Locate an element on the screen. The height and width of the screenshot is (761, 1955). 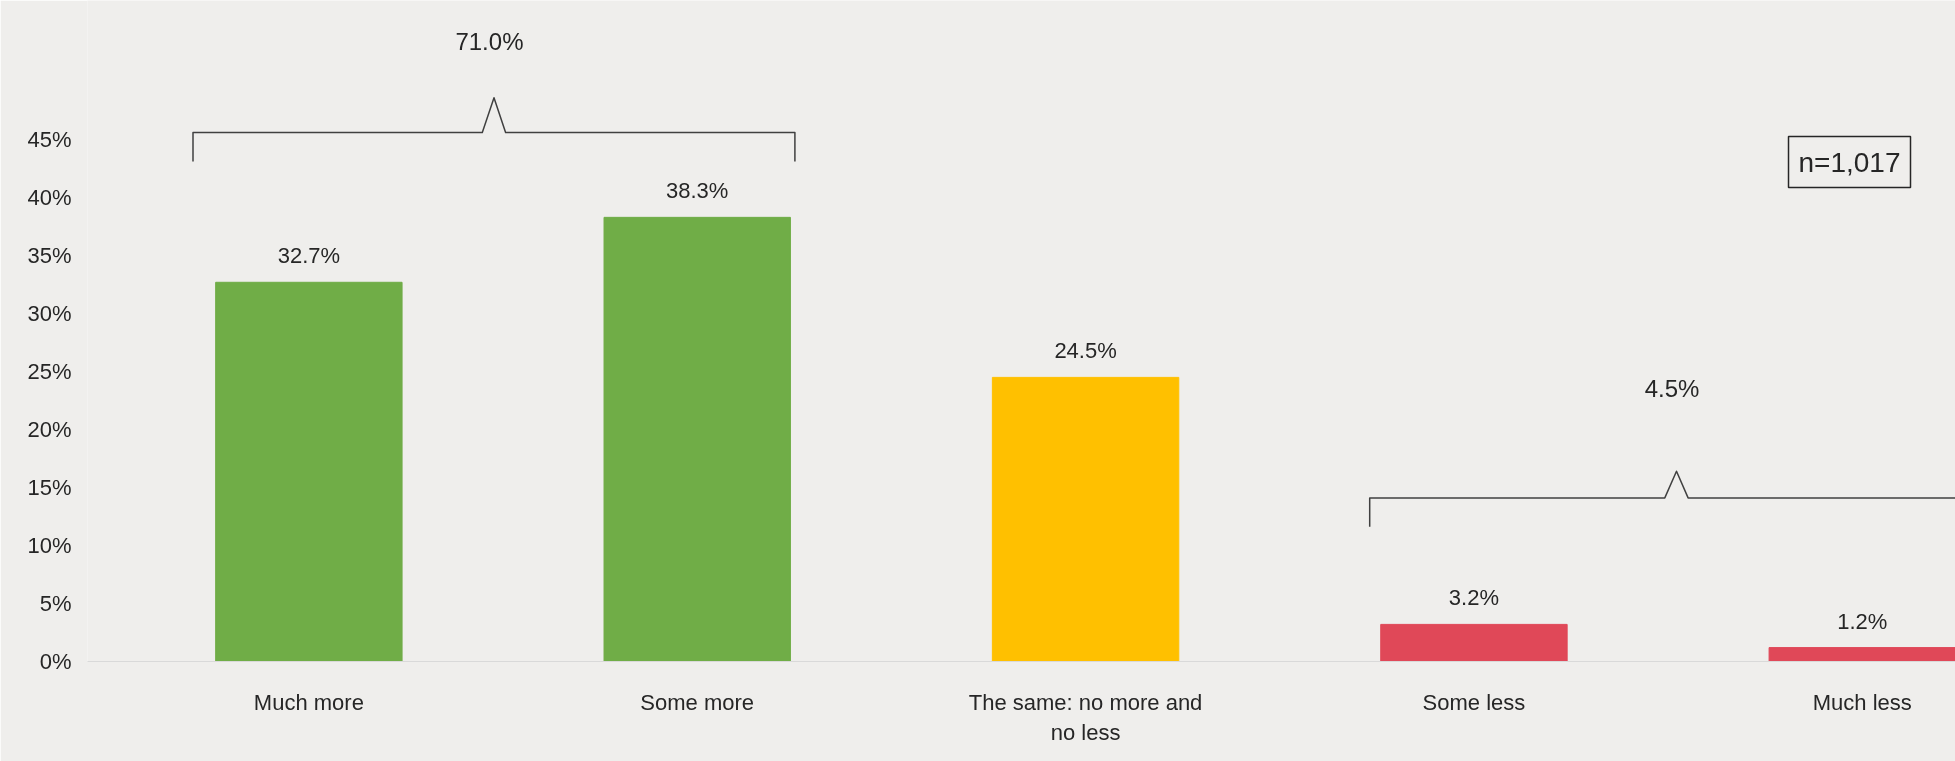
x-tick-label: Much more is located at coordinates (308, 702).